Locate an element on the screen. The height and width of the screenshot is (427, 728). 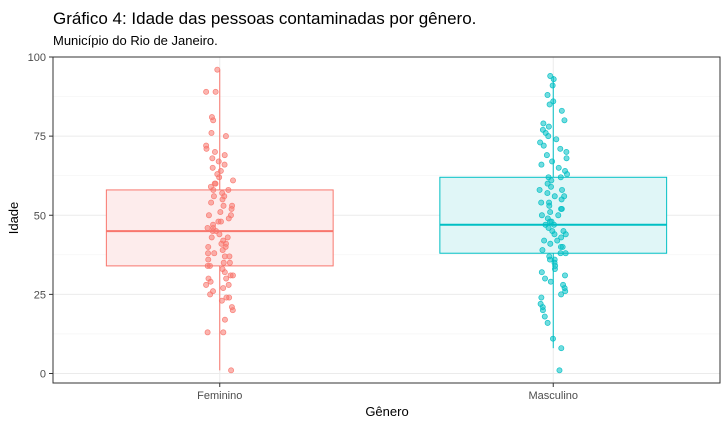
chart-subtitle: Município do Rio de Janeiro. is located at coordinates (135, 40).